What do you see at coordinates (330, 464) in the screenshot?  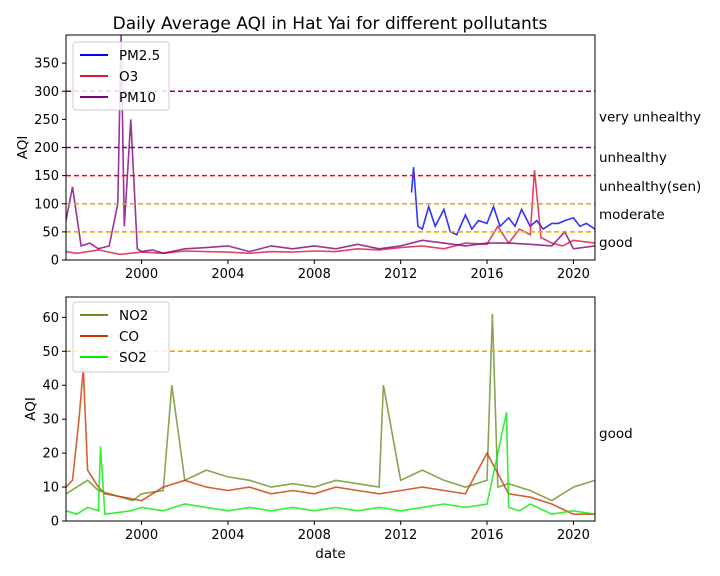 I see `series-line-so2` at bounding box center [330, 464].